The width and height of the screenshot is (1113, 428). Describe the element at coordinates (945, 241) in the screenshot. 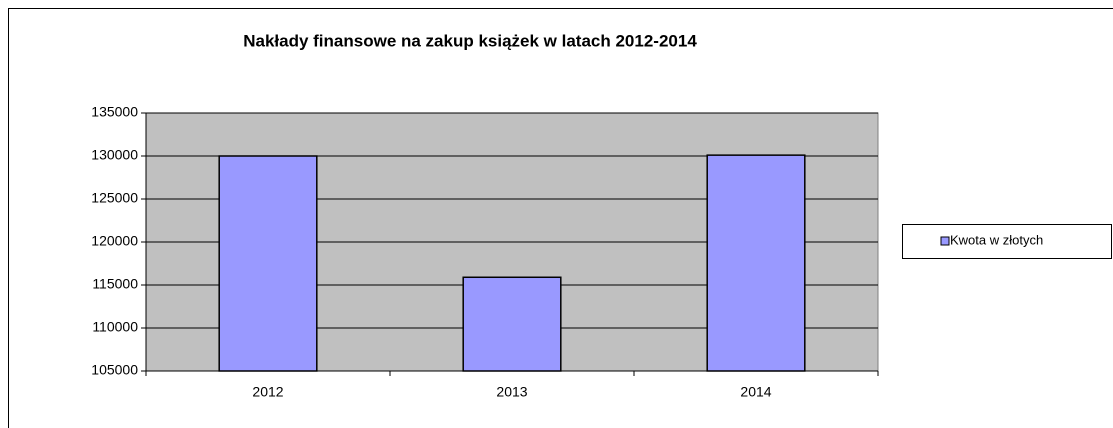

I see `legend-swatch` at that location.